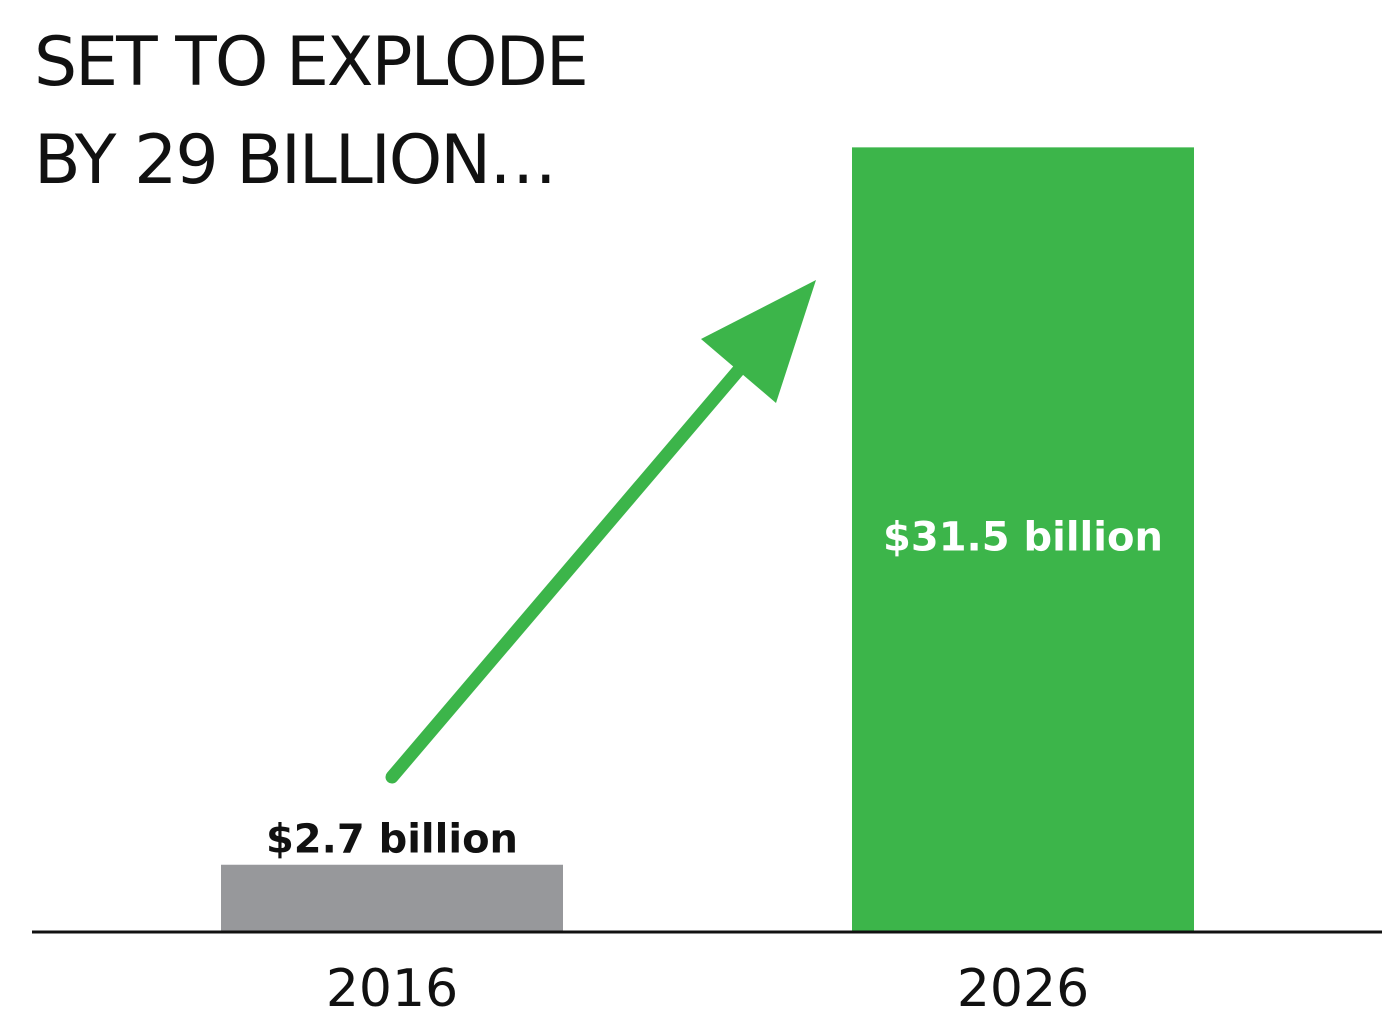 The height and width of the screenshot is (1027, 1400). What do you see at coordinates (1023, 989) in the screenshot?
I see `x-tick-label-2026: 2026` at bounding box center [1023, 989].